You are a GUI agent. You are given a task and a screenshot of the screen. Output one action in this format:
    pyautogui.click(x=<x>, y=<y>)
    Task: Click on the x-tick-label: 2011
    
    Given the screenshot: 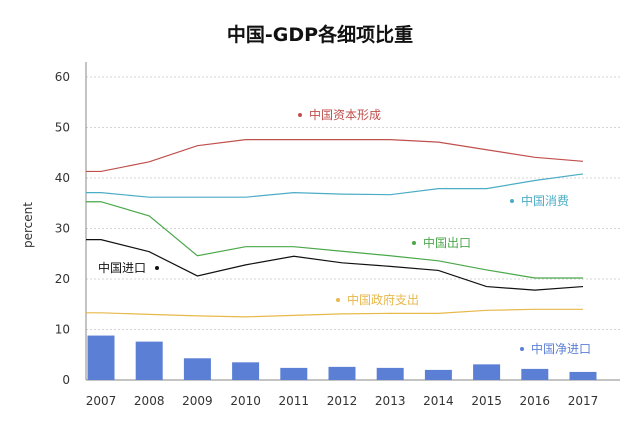 What is the action you would take?
    pyautogui.click(x=294, y=401)
    